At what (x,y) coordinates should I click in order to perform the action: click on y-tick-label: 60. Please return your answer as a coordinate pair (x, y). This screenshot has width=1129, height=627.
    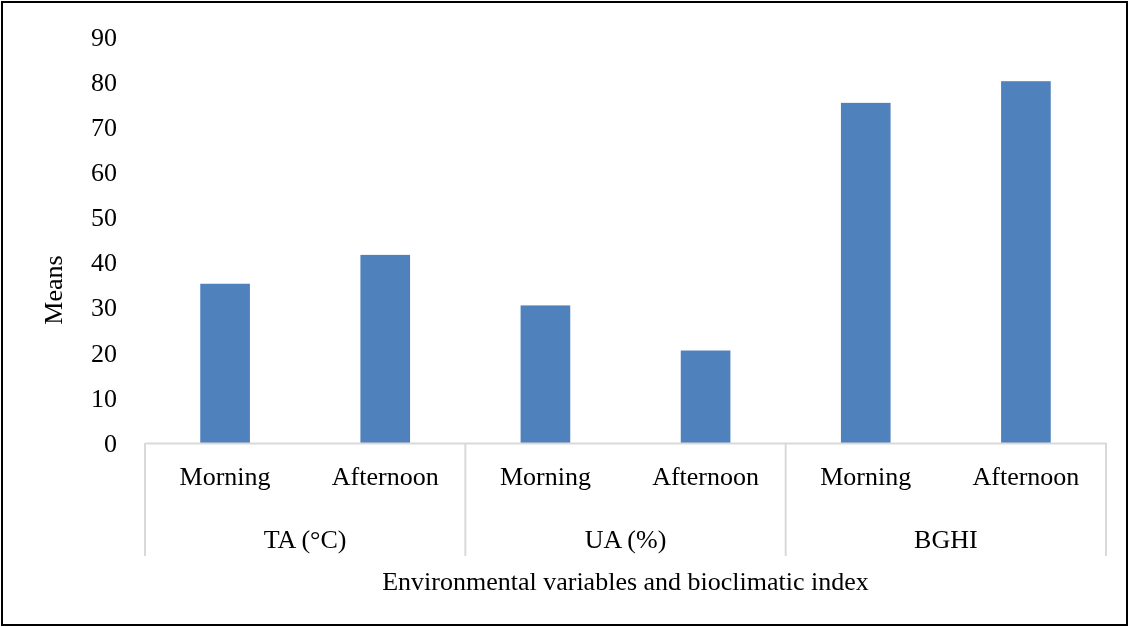
    Looking at the image, I should click on (104, 173).